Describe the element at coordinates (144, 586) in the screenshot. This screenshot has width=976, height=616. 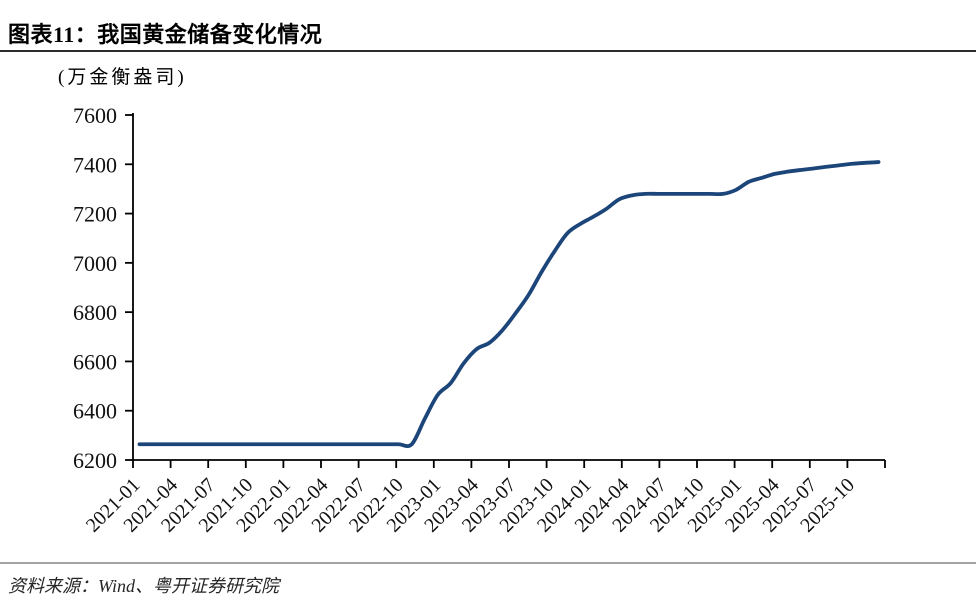
I see `source-note: 资料来源：Wind、粤开证券研究院` at that location.